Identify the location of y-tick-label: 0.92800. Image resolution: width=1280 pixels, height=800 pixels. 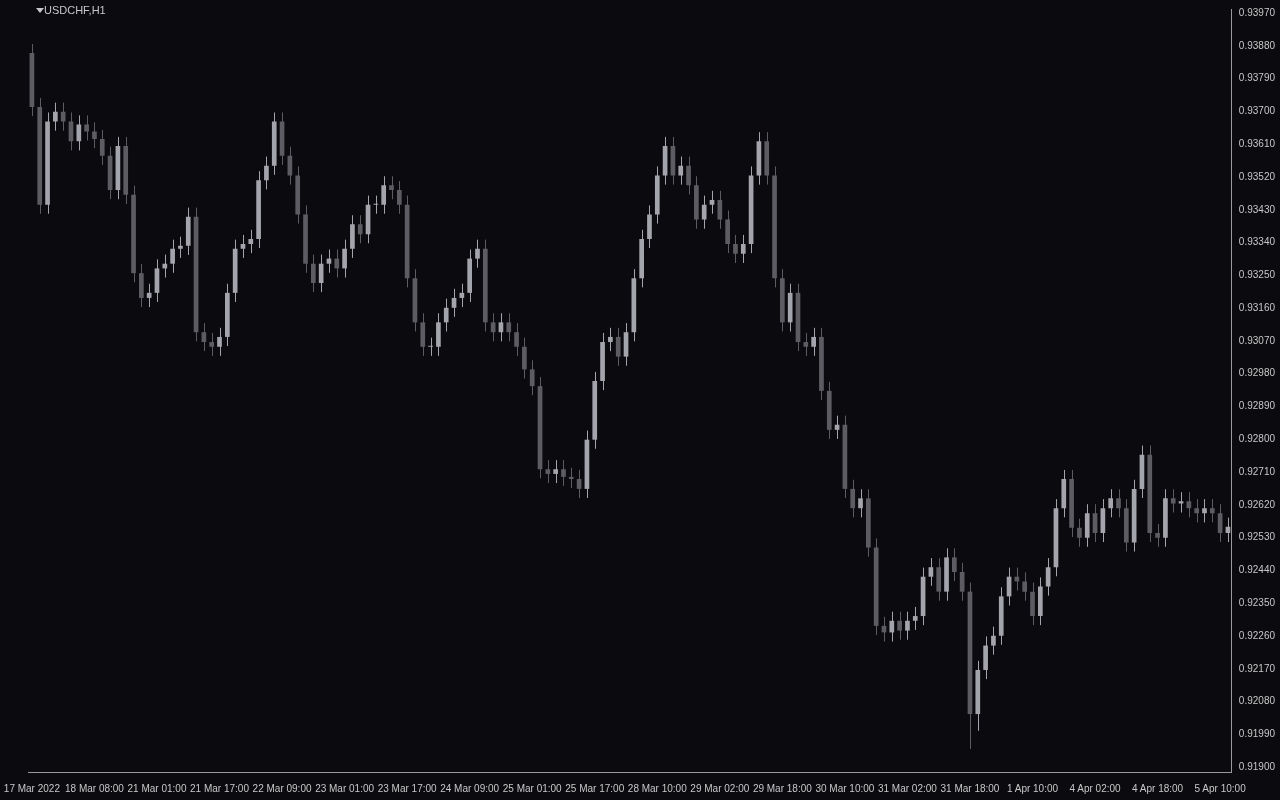
(1257, 439).